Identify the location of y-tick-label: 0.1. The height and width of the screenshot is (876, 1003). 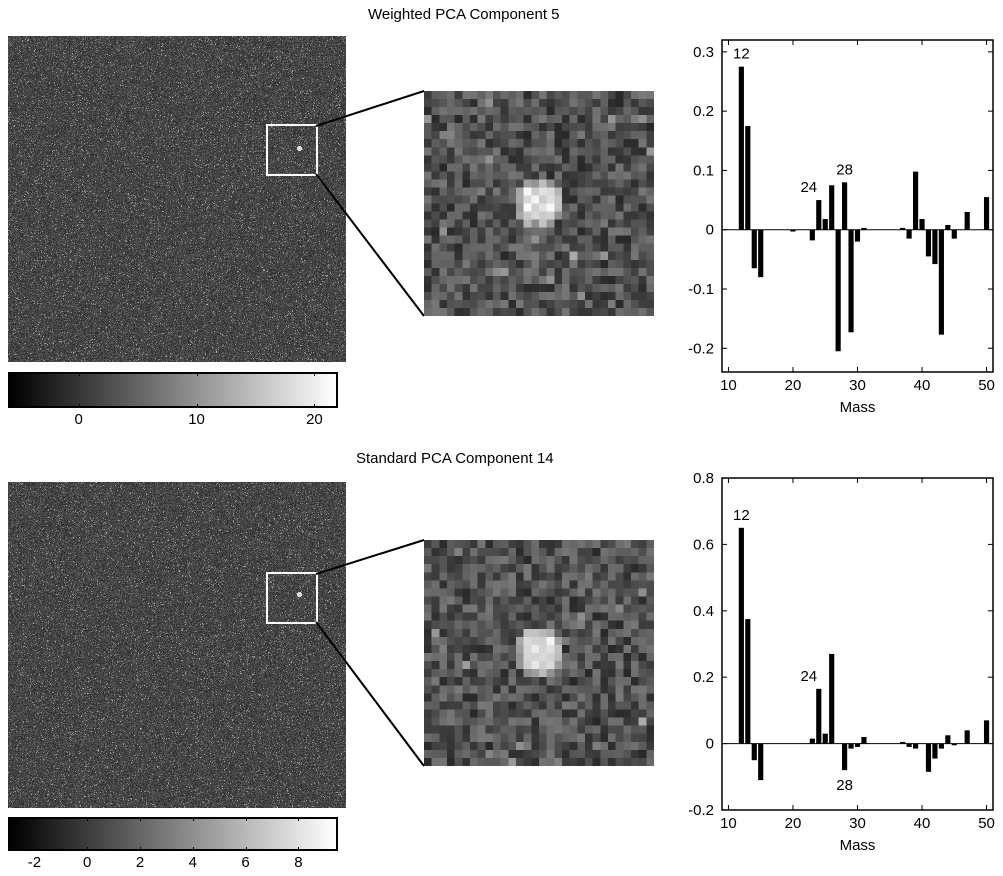
(703, 170).